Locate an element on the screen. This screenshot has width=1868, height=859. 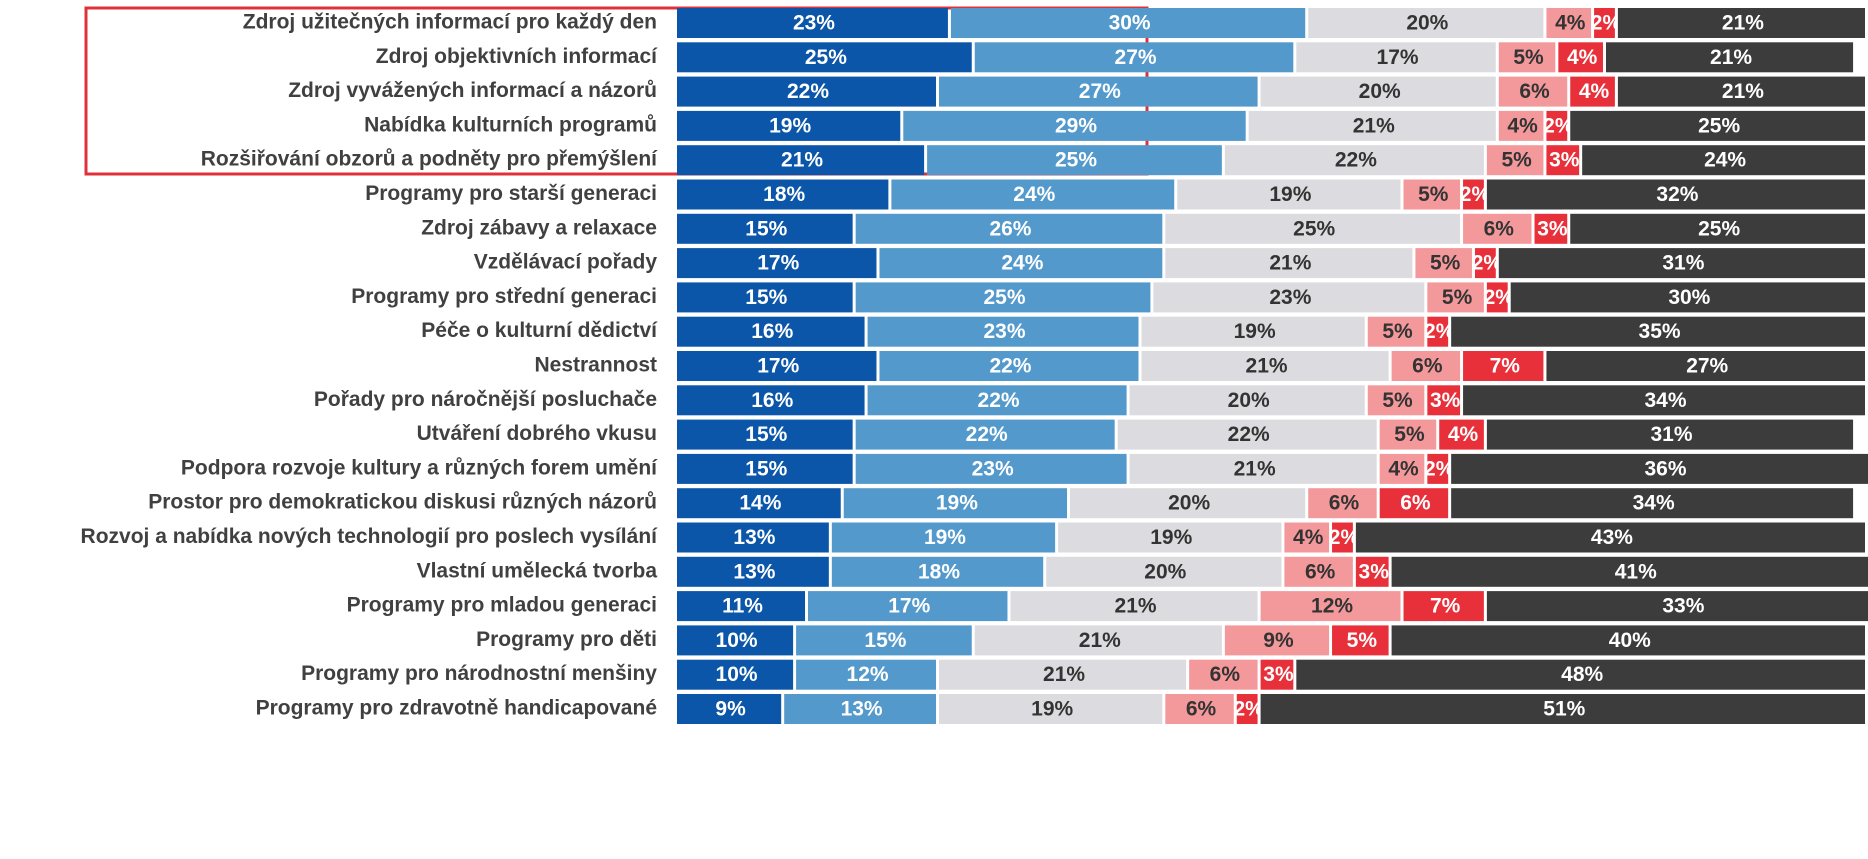
value-label: 2% is located at coordinates (1487, 263).